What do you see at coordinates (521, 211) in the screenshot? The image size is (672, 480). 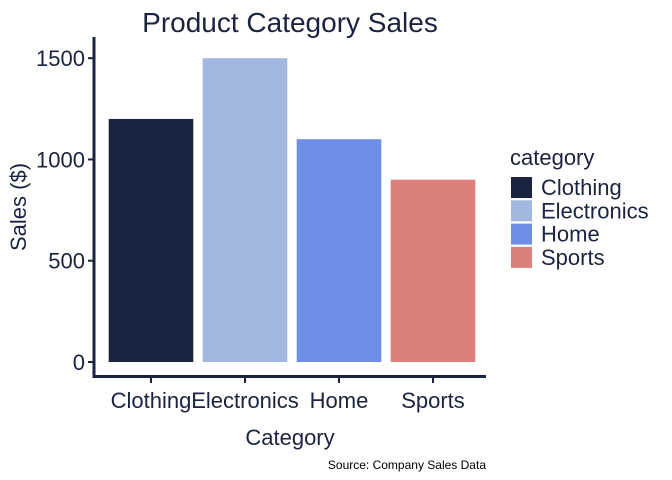 I see `legend-swatch-electronics` at bounding box center [521, 211].